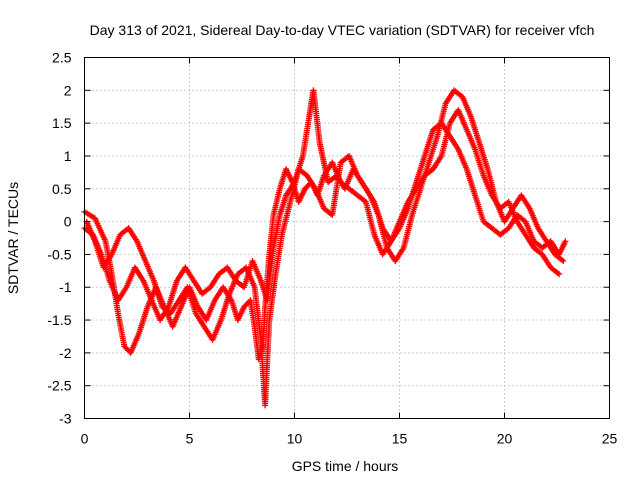 The height and width of the screenshot is (480, 640). Describe the element at coordinates (295, 439) in the screenshot. I see `x-tick-label: 10` at that location.